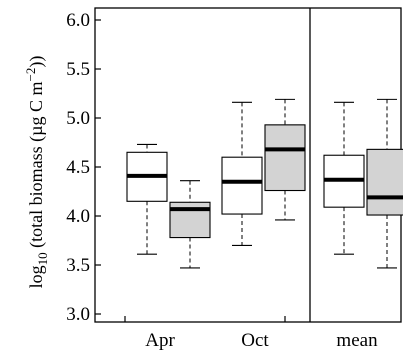 The height and width of the screenshot is (354, 403). Describe the element at coordinates (36, 172) in the screenshot. I see `y-axis-title: log10 (total biomass (µg C m−2))` at that location.